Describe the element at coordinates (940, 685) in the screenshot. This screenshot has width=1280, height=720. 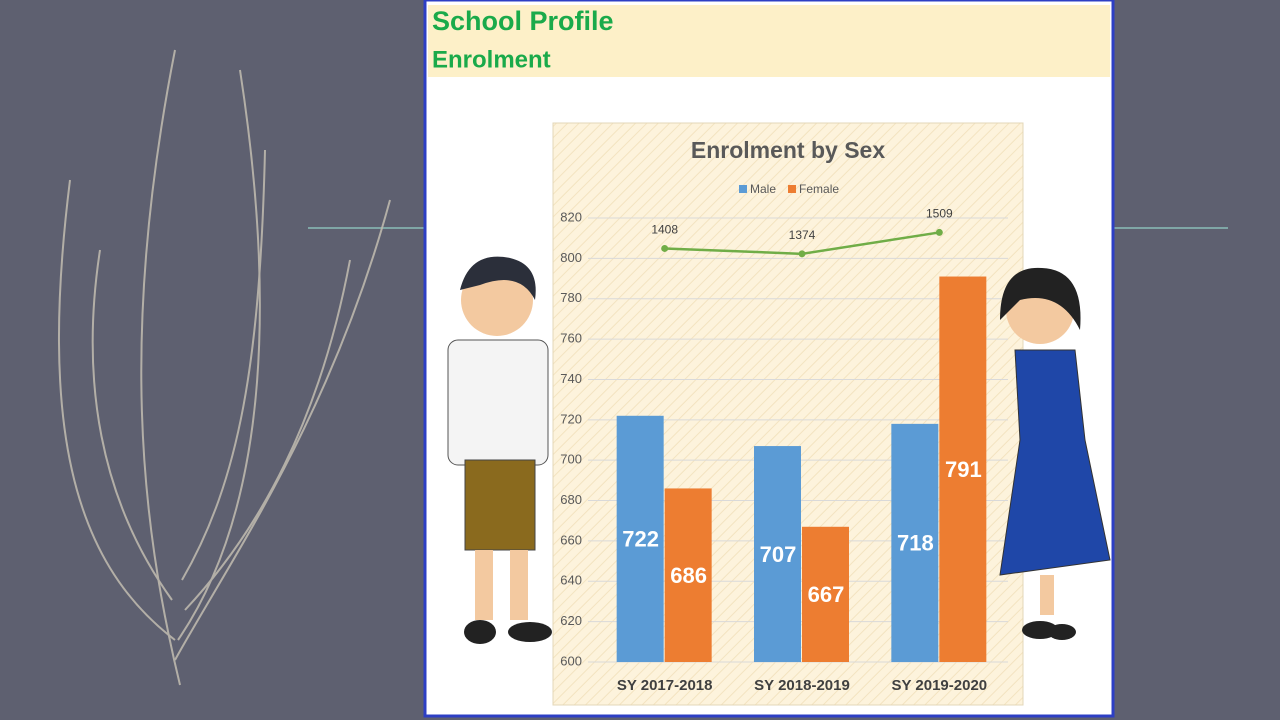
I see `x-tick-label: SY 2019-2020` at that location.